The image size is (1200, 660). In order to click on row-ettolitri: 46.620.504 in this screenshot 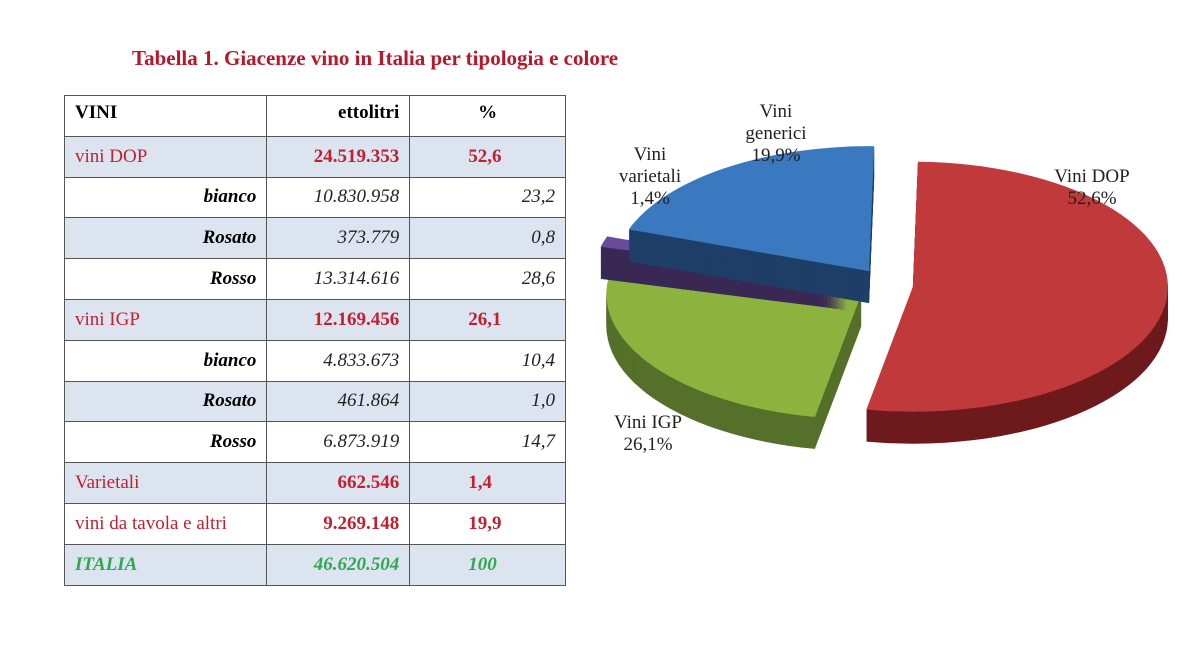, I will do `click(338, 564)`.